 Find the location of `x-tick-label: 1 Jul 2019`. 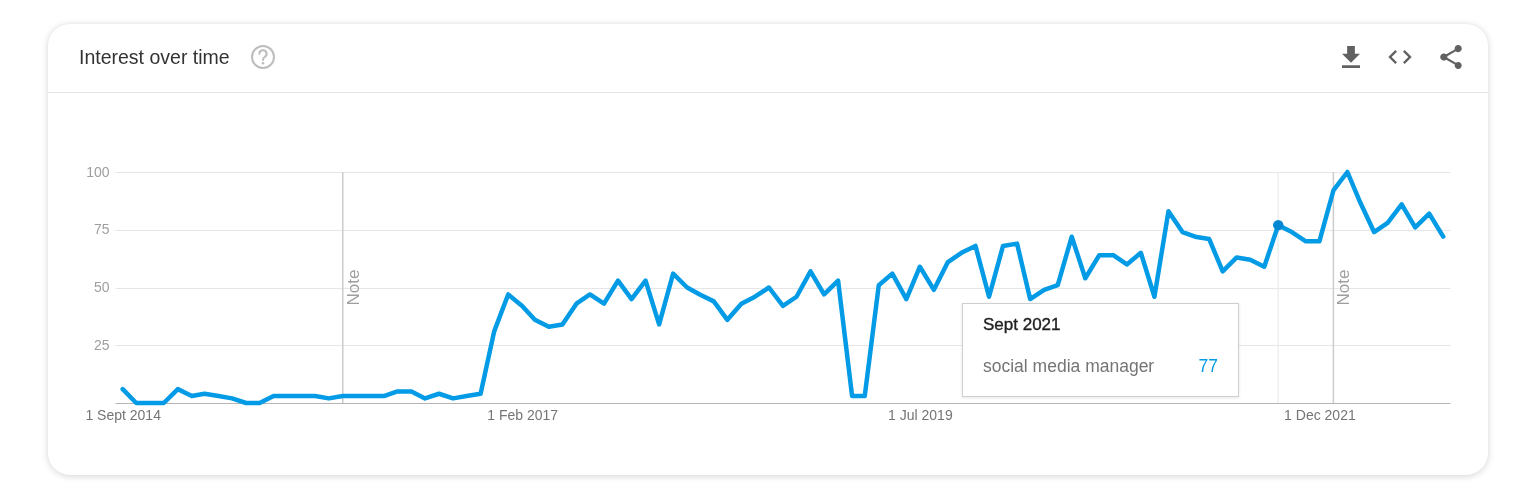

x-tick-label: 1 Jul 2019 is located at coordinates (920, 414).